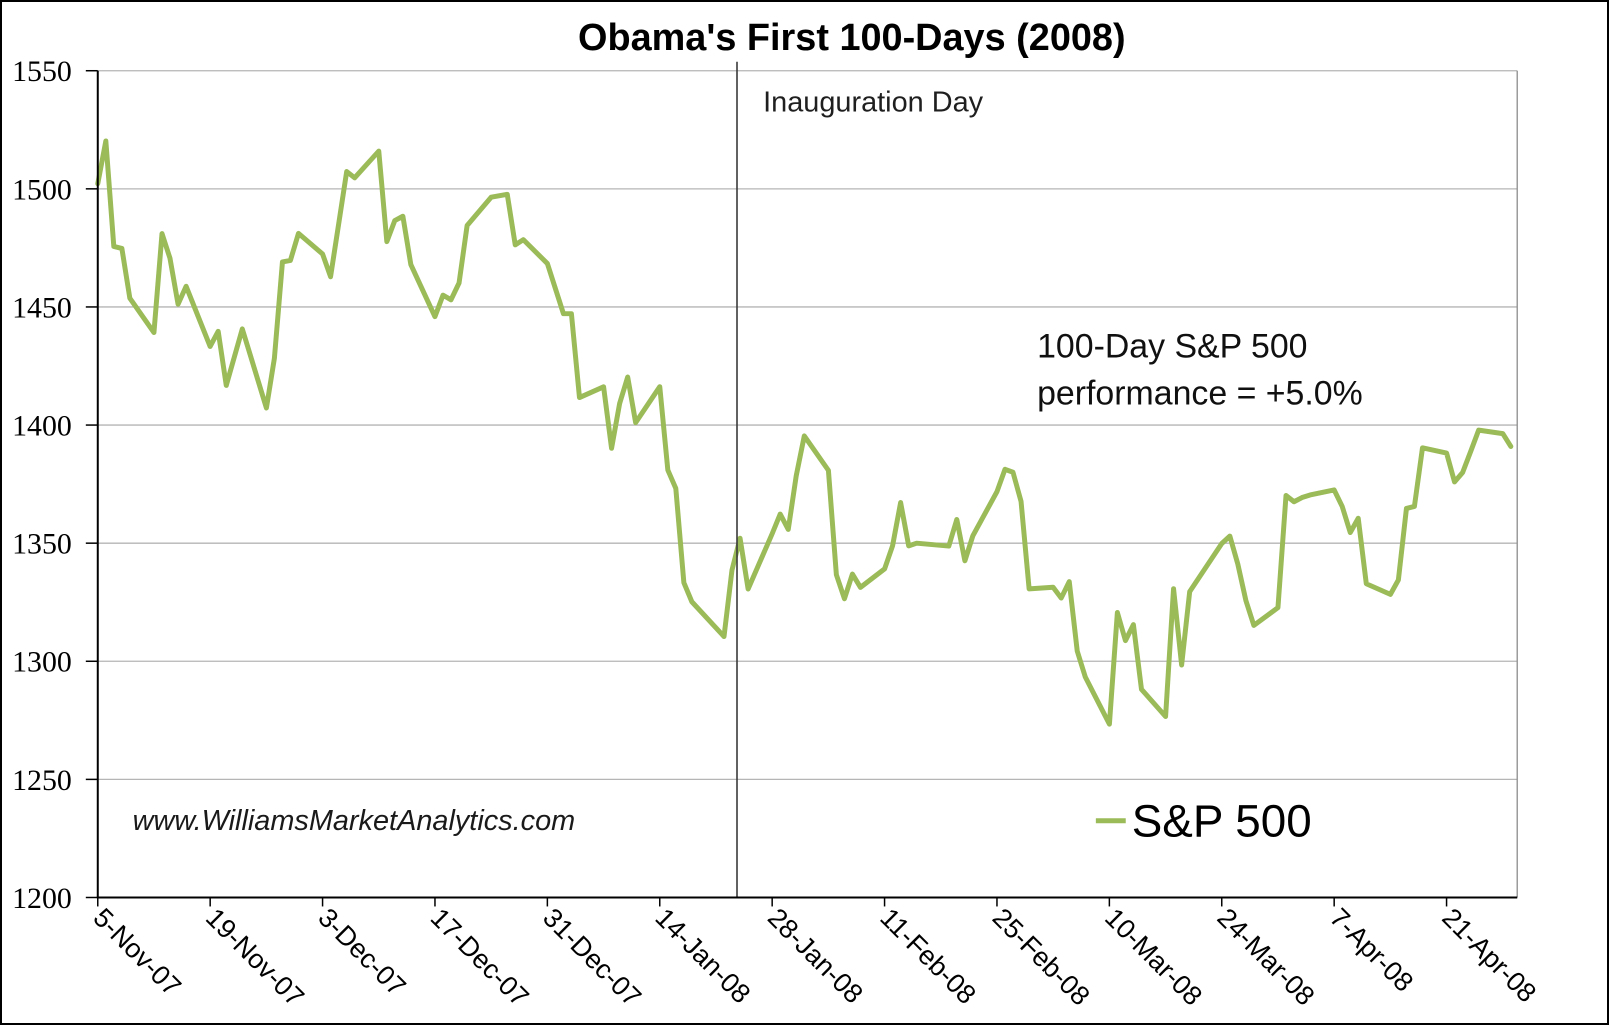  Describe the element at coordinates (1266, 956) in the screenshot. I see `x-tick-label: 24-Mar-08` at that location.